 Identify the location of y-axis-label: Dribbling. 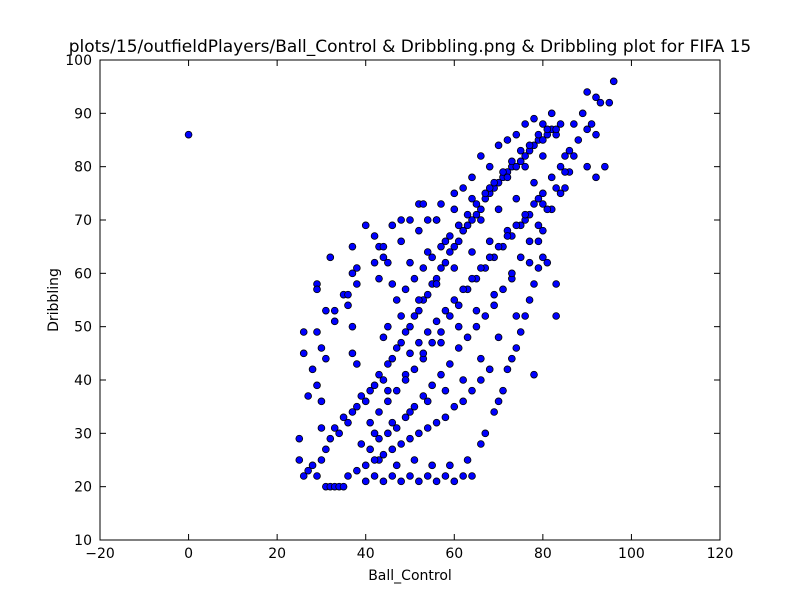
(54, 300).